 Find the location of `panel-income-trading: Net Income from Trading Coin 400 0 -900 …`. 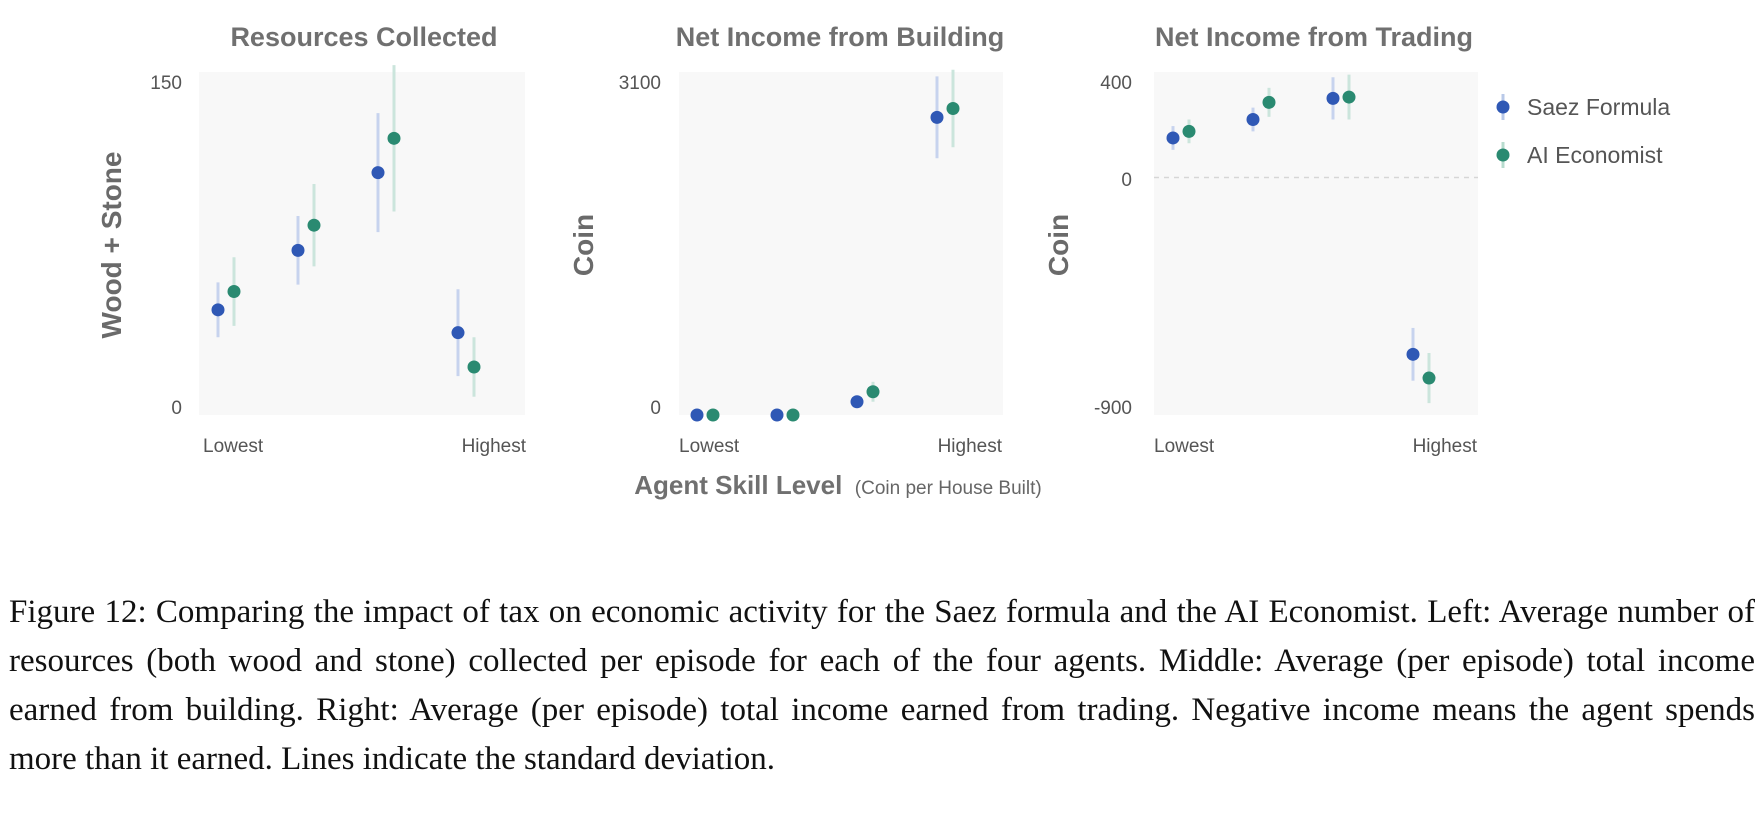

panel-income-trading: Net Income from Trading Coin 400 0 -900 … is located at coordinates (1260, 239).